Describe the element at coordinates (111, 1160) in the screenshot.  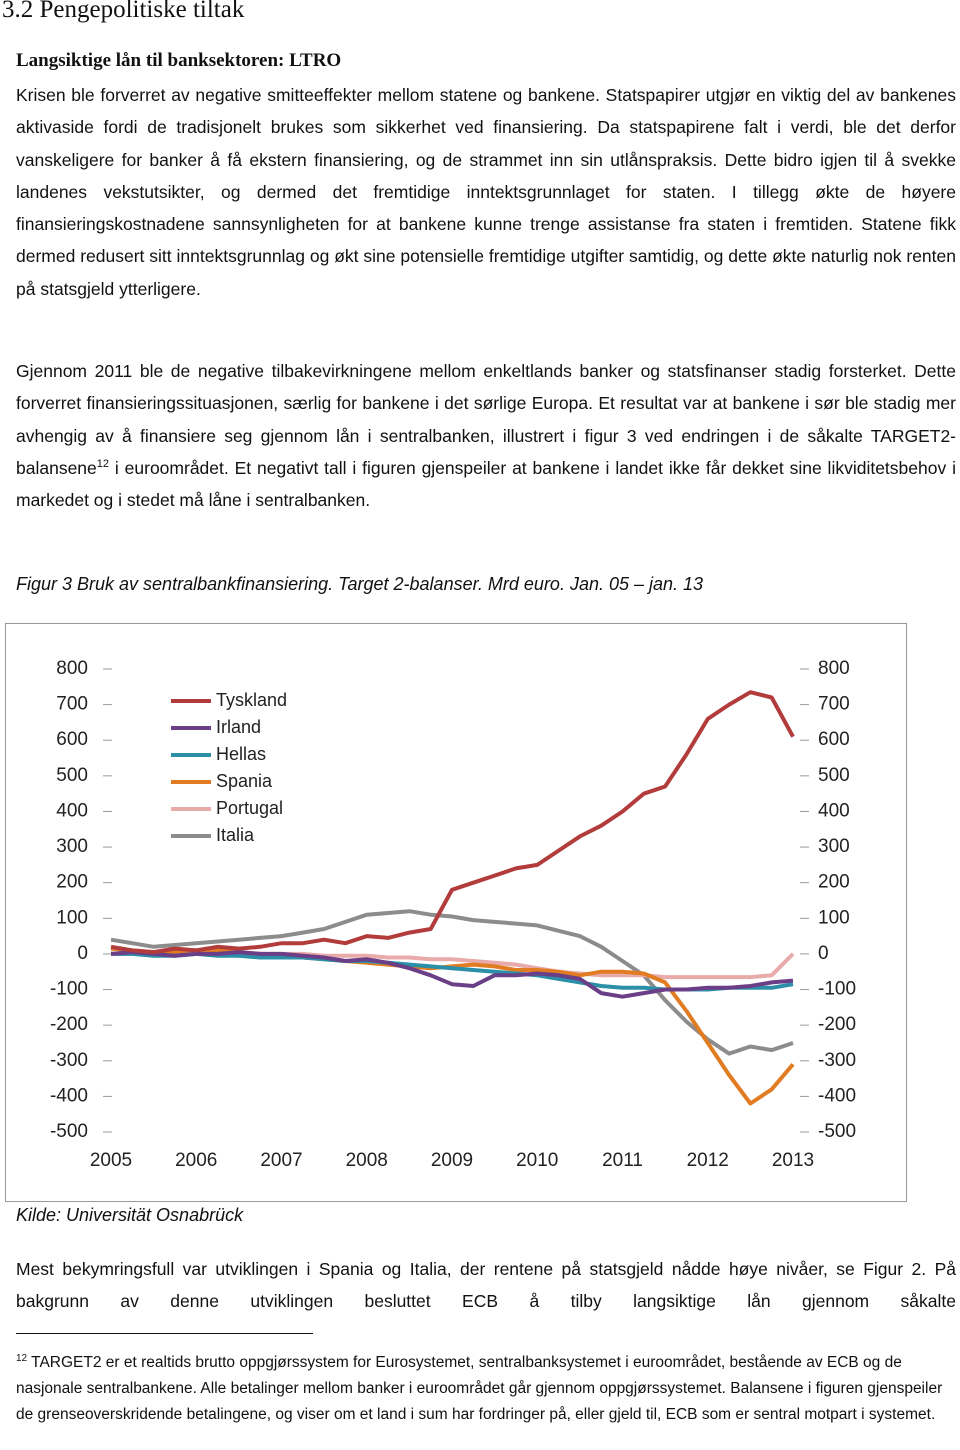
I see `x-tick-label: 2005` at that location.